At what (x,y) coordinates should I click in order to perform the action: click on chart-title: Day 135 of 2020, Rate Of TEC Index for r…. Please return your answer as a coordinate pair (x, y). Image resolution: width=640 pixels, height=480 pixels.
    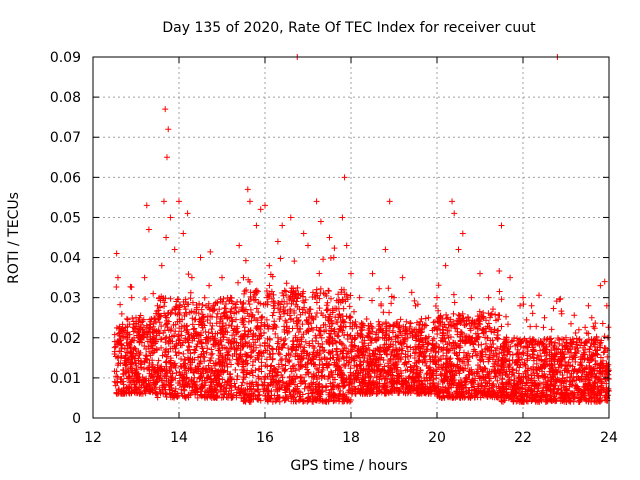
    Looking at the image, I should click on (349, 28).